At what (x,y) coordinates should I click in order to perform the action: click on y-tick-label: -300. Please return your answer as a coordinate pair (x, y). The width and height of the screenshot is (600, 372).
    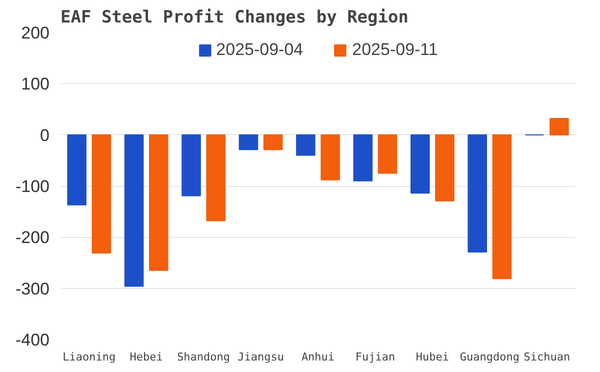
    Looking at the image, I should click on (32, 288).